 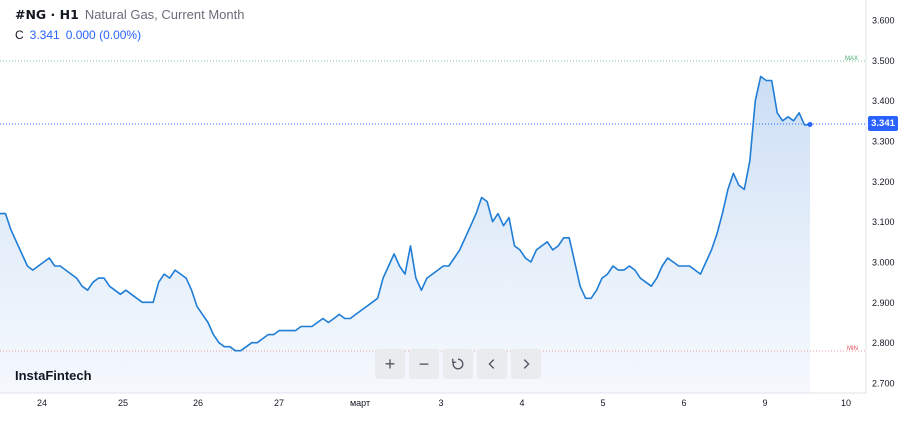 I want to click on y-tick-label: 3.300, so click(x=883, y=142).